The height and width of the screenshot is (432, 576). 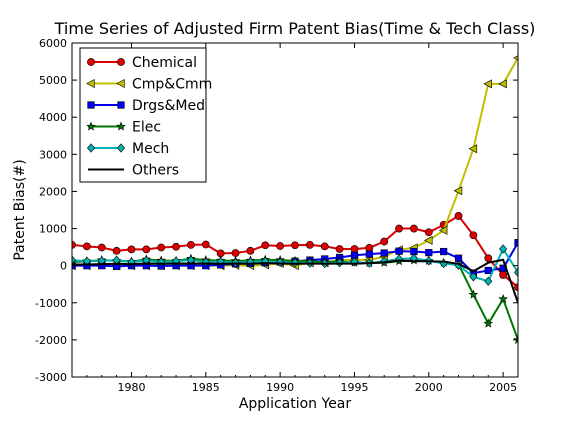 I want to click on x-tick-label: 2005, so click(x=503, y=387).